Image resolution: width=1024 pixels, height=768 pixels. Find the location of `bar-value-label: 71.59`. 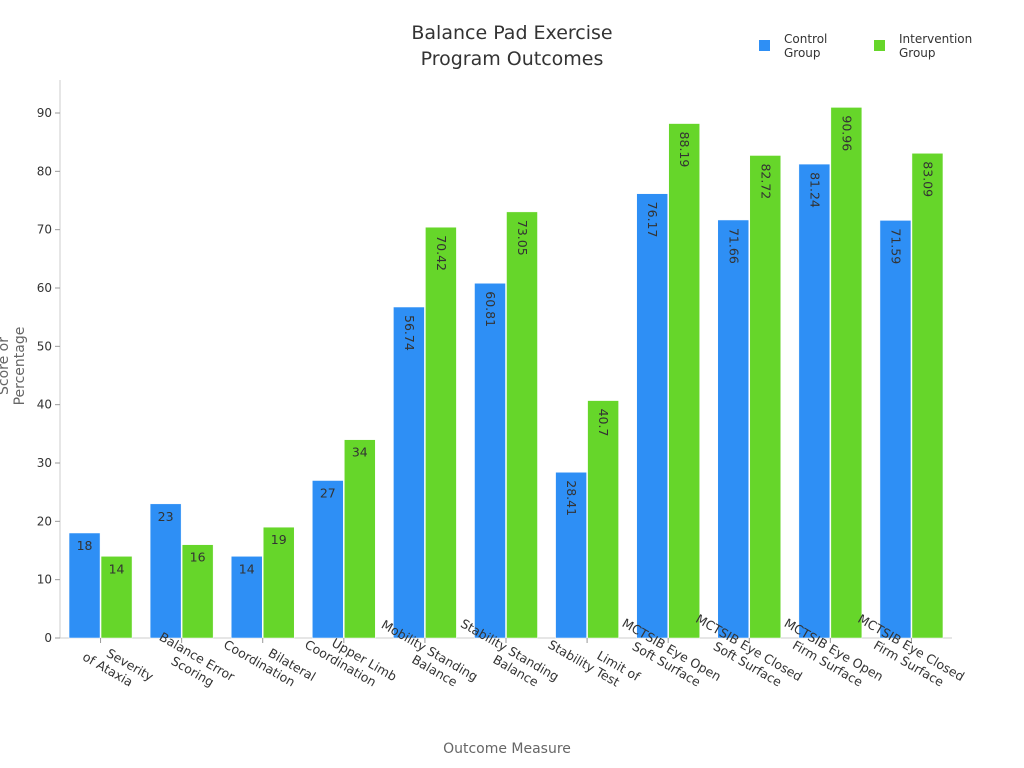

bar-value-label: 71.59 is located at coordinates (895, 246).